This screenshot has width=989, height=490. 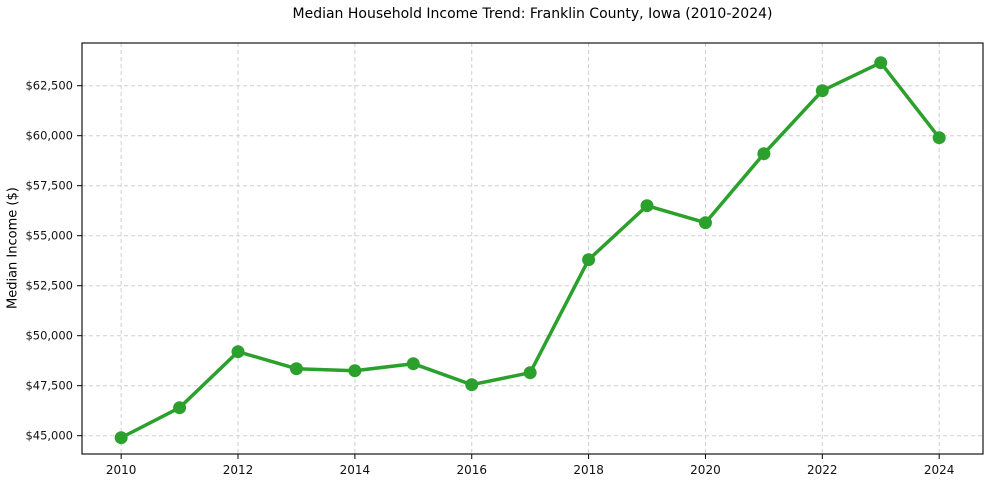 What do you see at coordinates (705, 470) in the screenshot?
I see `x-tick-label: 2020` at bounding box center [705, 470].